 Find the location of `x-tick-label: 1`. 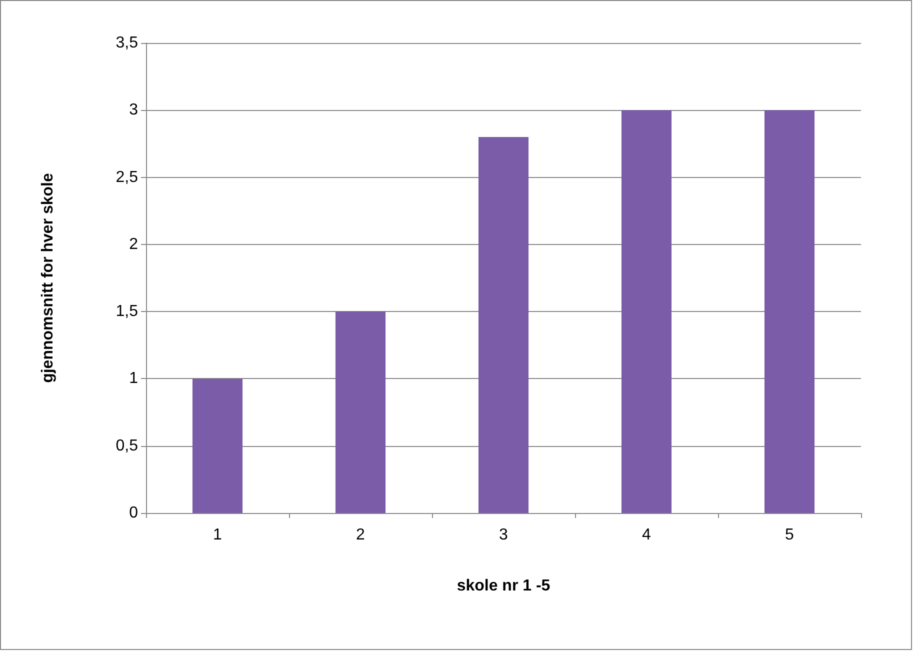

x-tick-label: 1 is located at coordinates (217, 535).